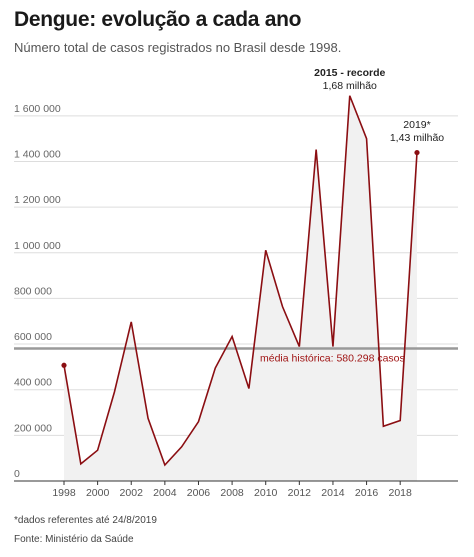  What do you see at coordinates (165, 493) in the screenshot?
I see `x-tick-label: 2004` at bounding box center [165, 493].